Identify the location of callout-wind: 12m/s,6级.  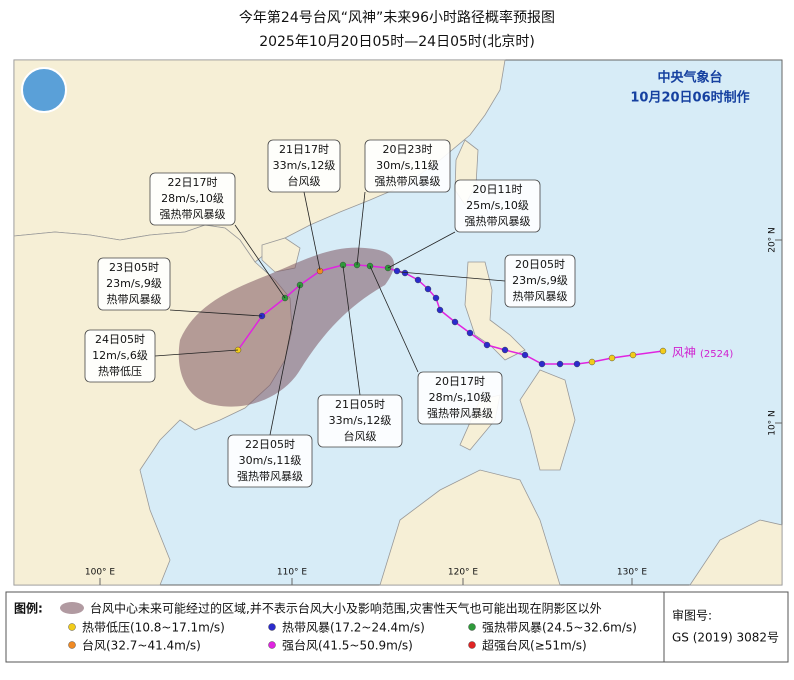
(120, 355).